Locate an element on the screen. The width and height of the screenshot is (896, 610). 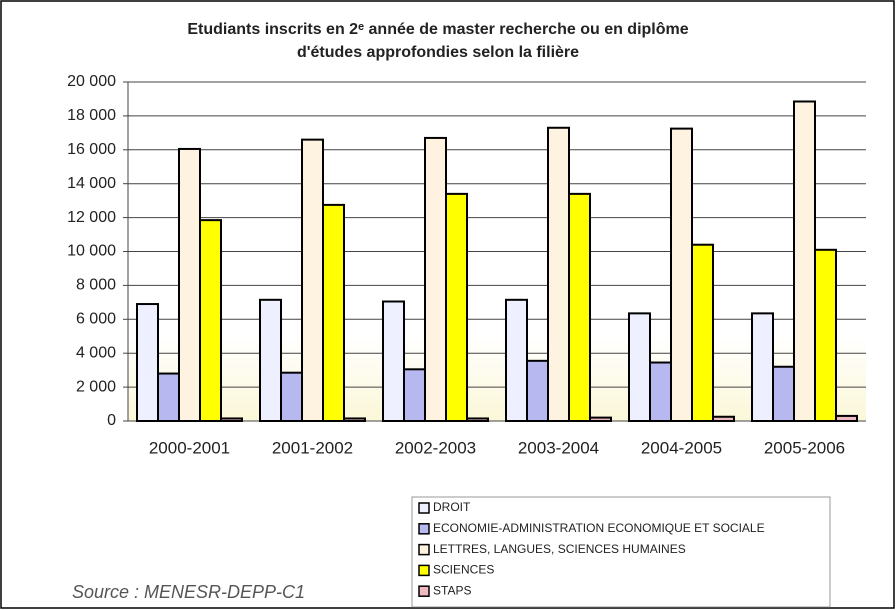
legend-label: SCIENCES is located at coordinates (463, 570).